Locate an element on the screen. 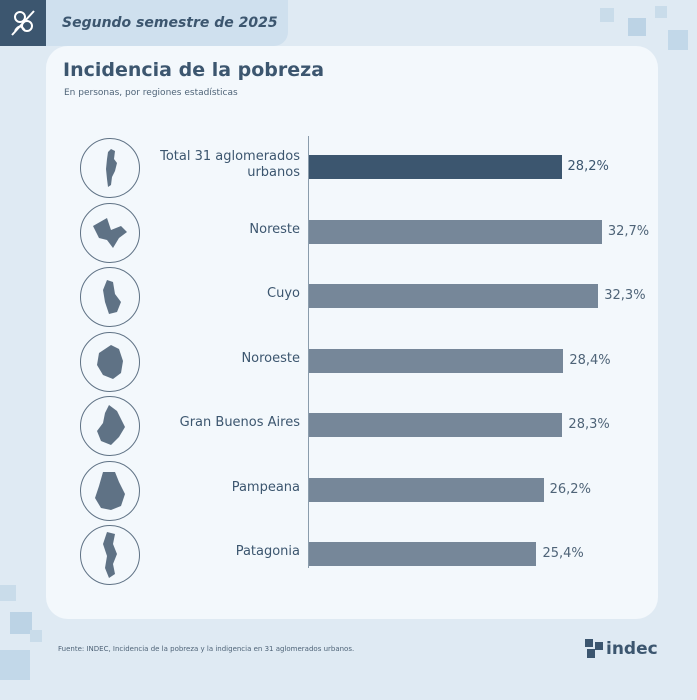 The image size is (697, 700). chart-title: Incidencia de la pobreza is located at coordinates (194, 70).